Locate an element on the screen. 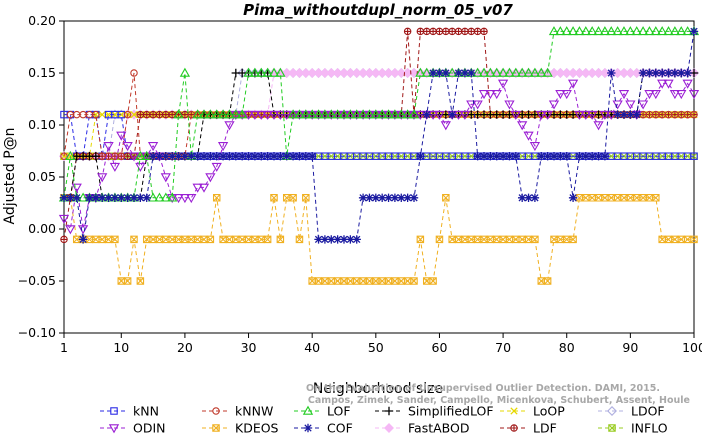 The height and width of the screenshot is (434, 702). legend-item-ldof: LDOF is located at coordinates (631, 411).